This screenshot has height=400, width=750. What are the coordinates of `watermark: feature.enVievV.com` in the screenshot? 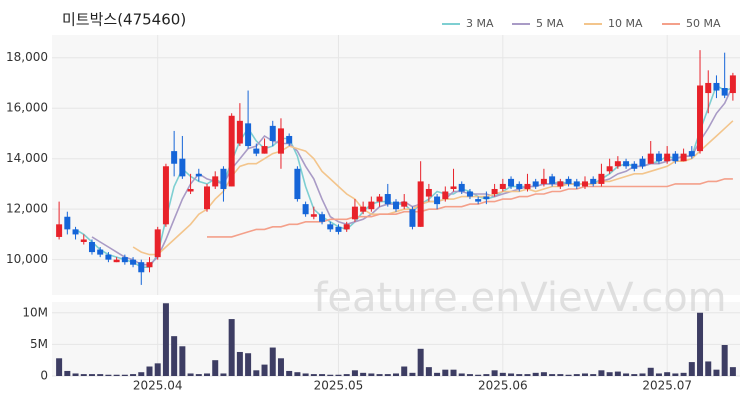 It's located at (519, 298).